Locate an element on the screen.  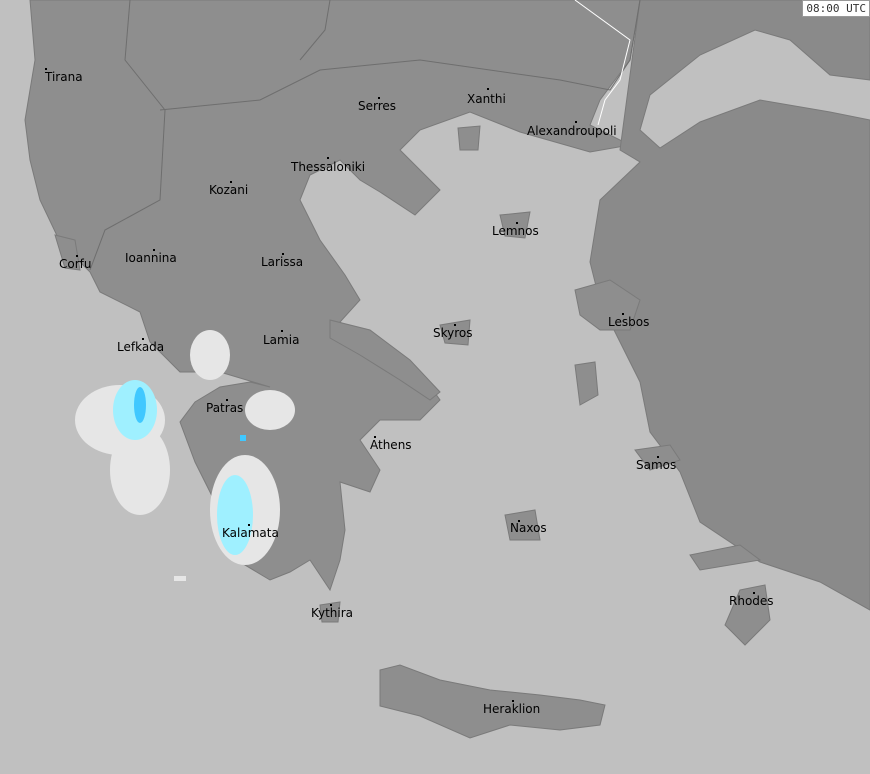
city-label: Heraklion is located at coordinates (512, 709).